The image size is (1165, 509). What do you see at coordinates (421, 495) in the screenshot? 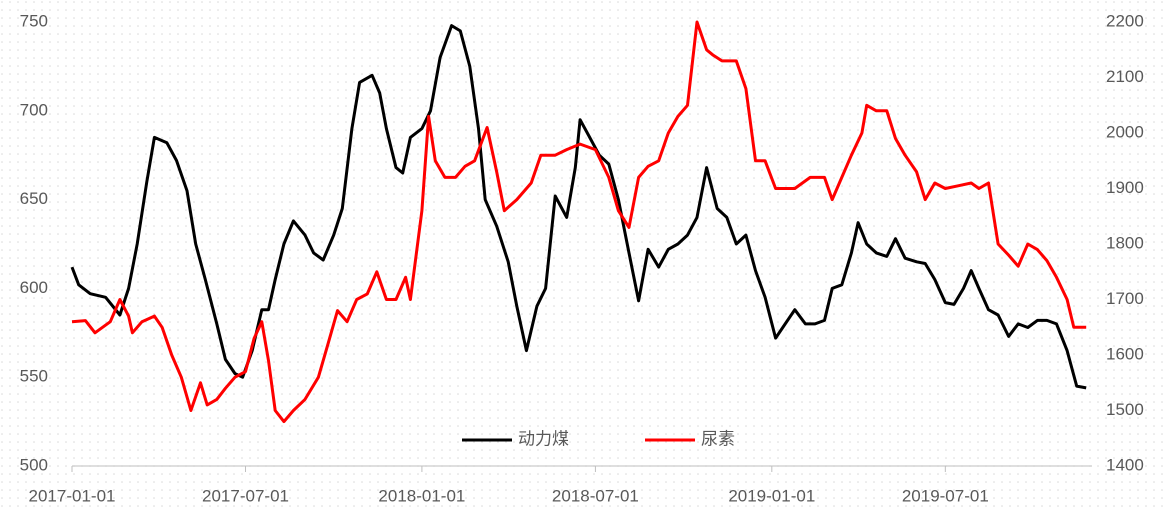
I see `x-tick-label: 2018-01-01` at bounding box center [421, 495].